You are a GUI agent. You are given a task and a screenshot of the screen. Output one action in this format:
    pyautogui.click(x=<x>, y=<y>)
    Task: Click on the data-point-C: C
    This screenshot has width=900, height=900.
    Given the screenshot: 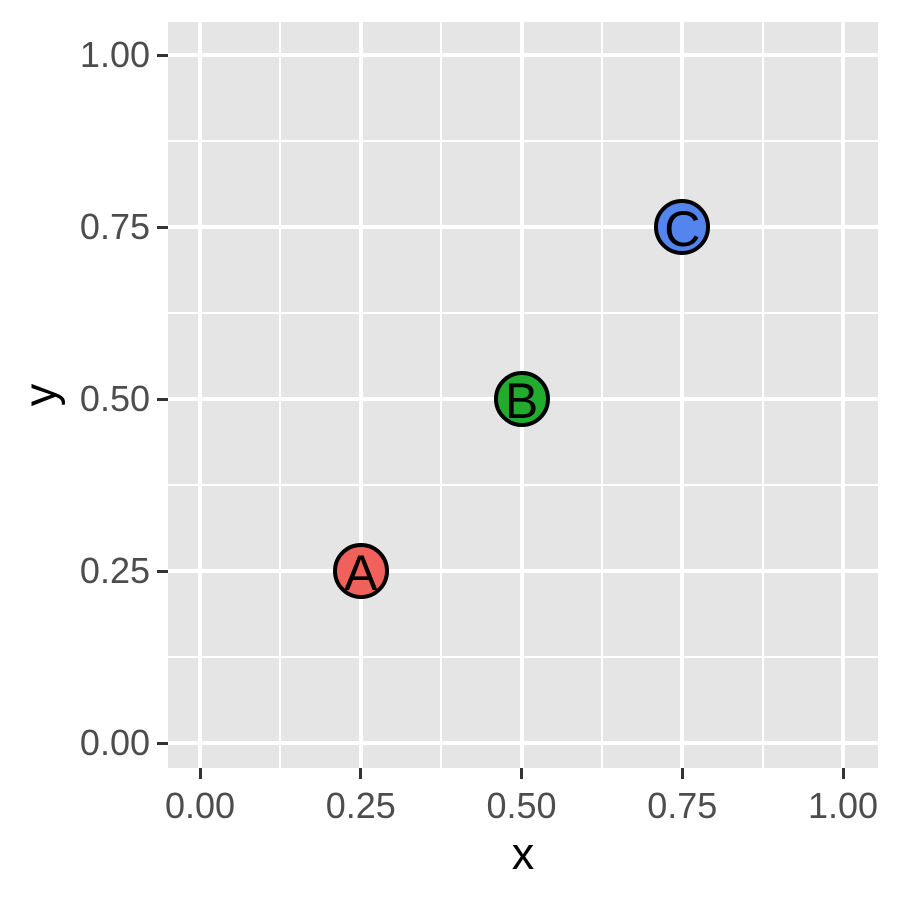 What is the action you would take?
    pyautogui.click(x=682, y=228)
    